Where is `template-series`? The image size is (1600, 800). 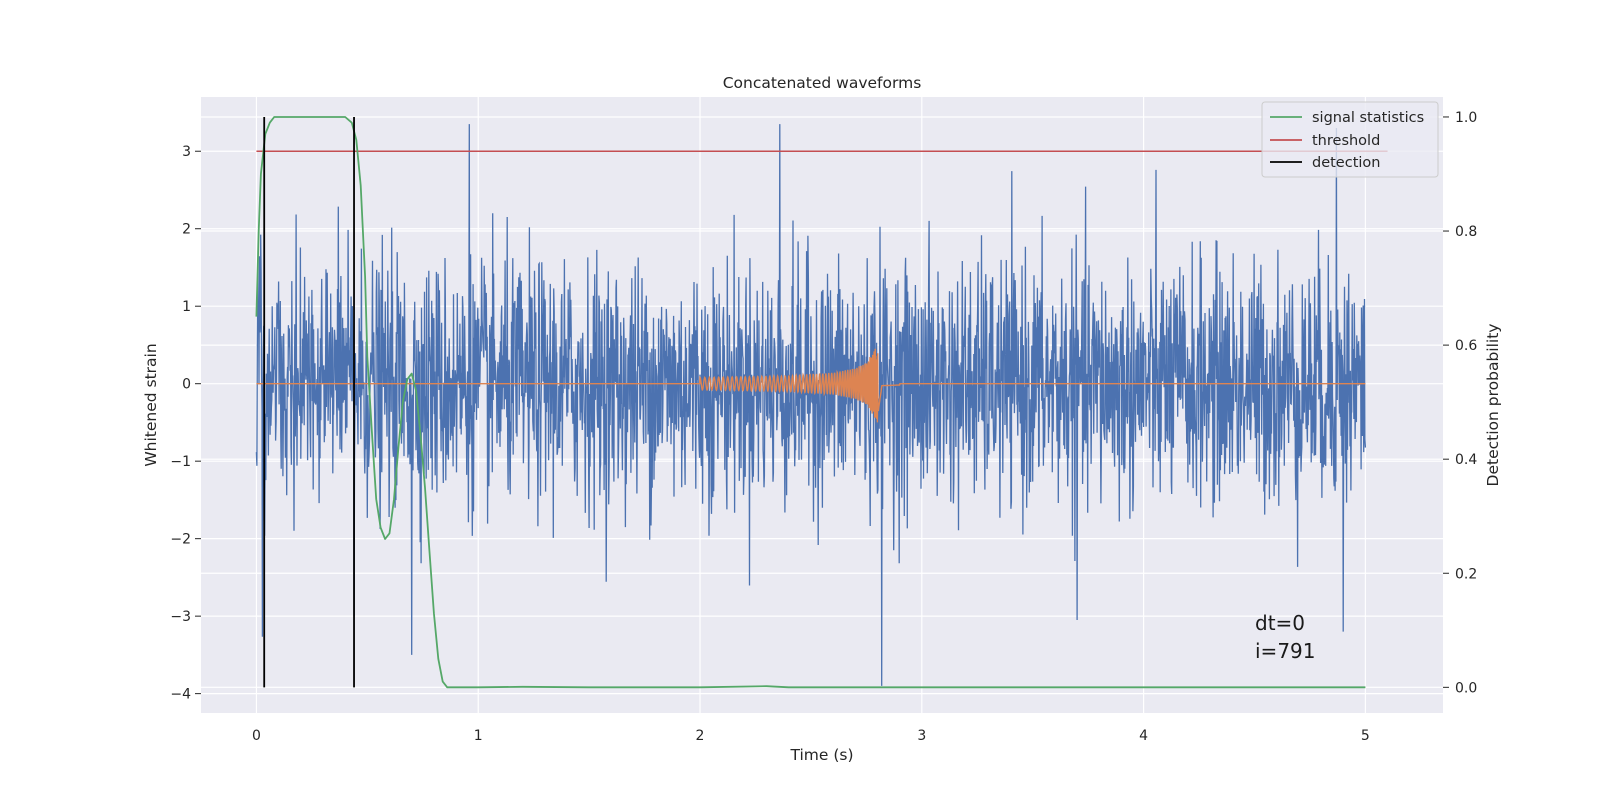 template-series is located at coordinates (811, 385).